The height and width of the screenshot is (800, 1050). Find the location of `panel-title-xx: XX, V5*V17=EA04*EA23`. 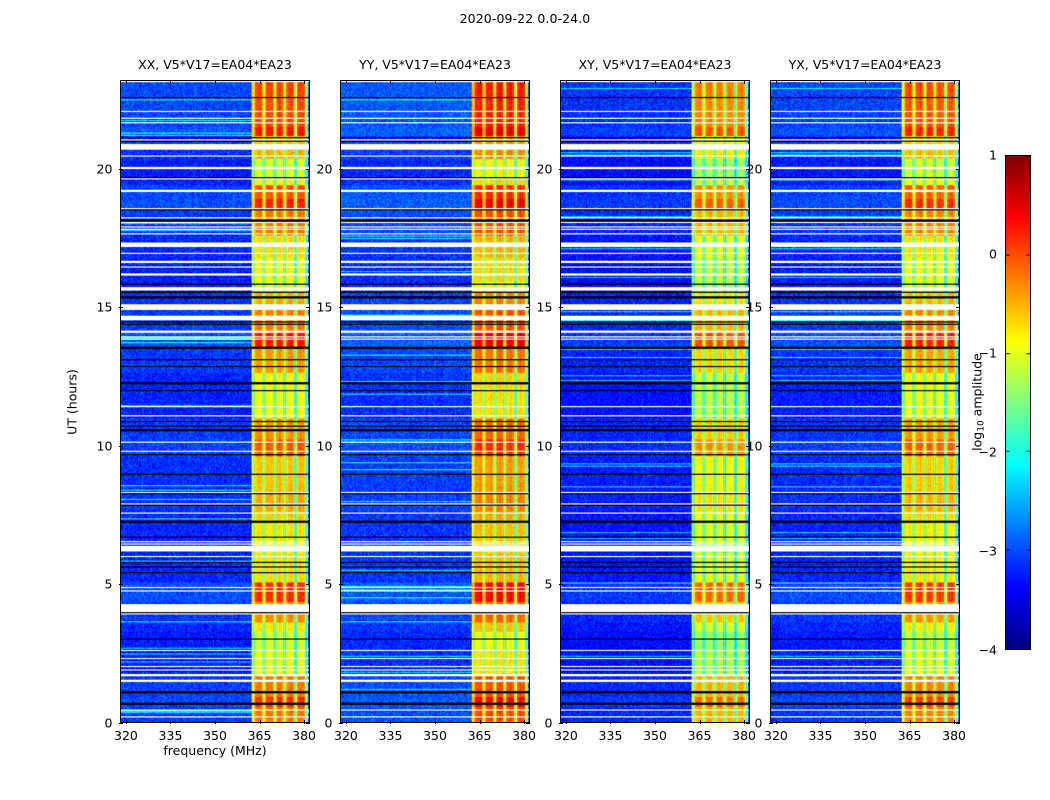

panel-title-xx: XX, V5*V17=EA04*EA23 is located at coordinates (215, 64).